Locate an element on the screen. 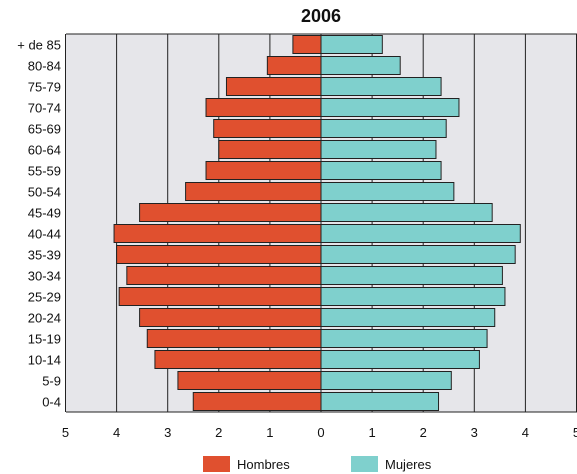 Image resolution: width=577 pixels, height=474 pixels. legend-item-mujeres: Mujeres is located at coordinates (391, 464).